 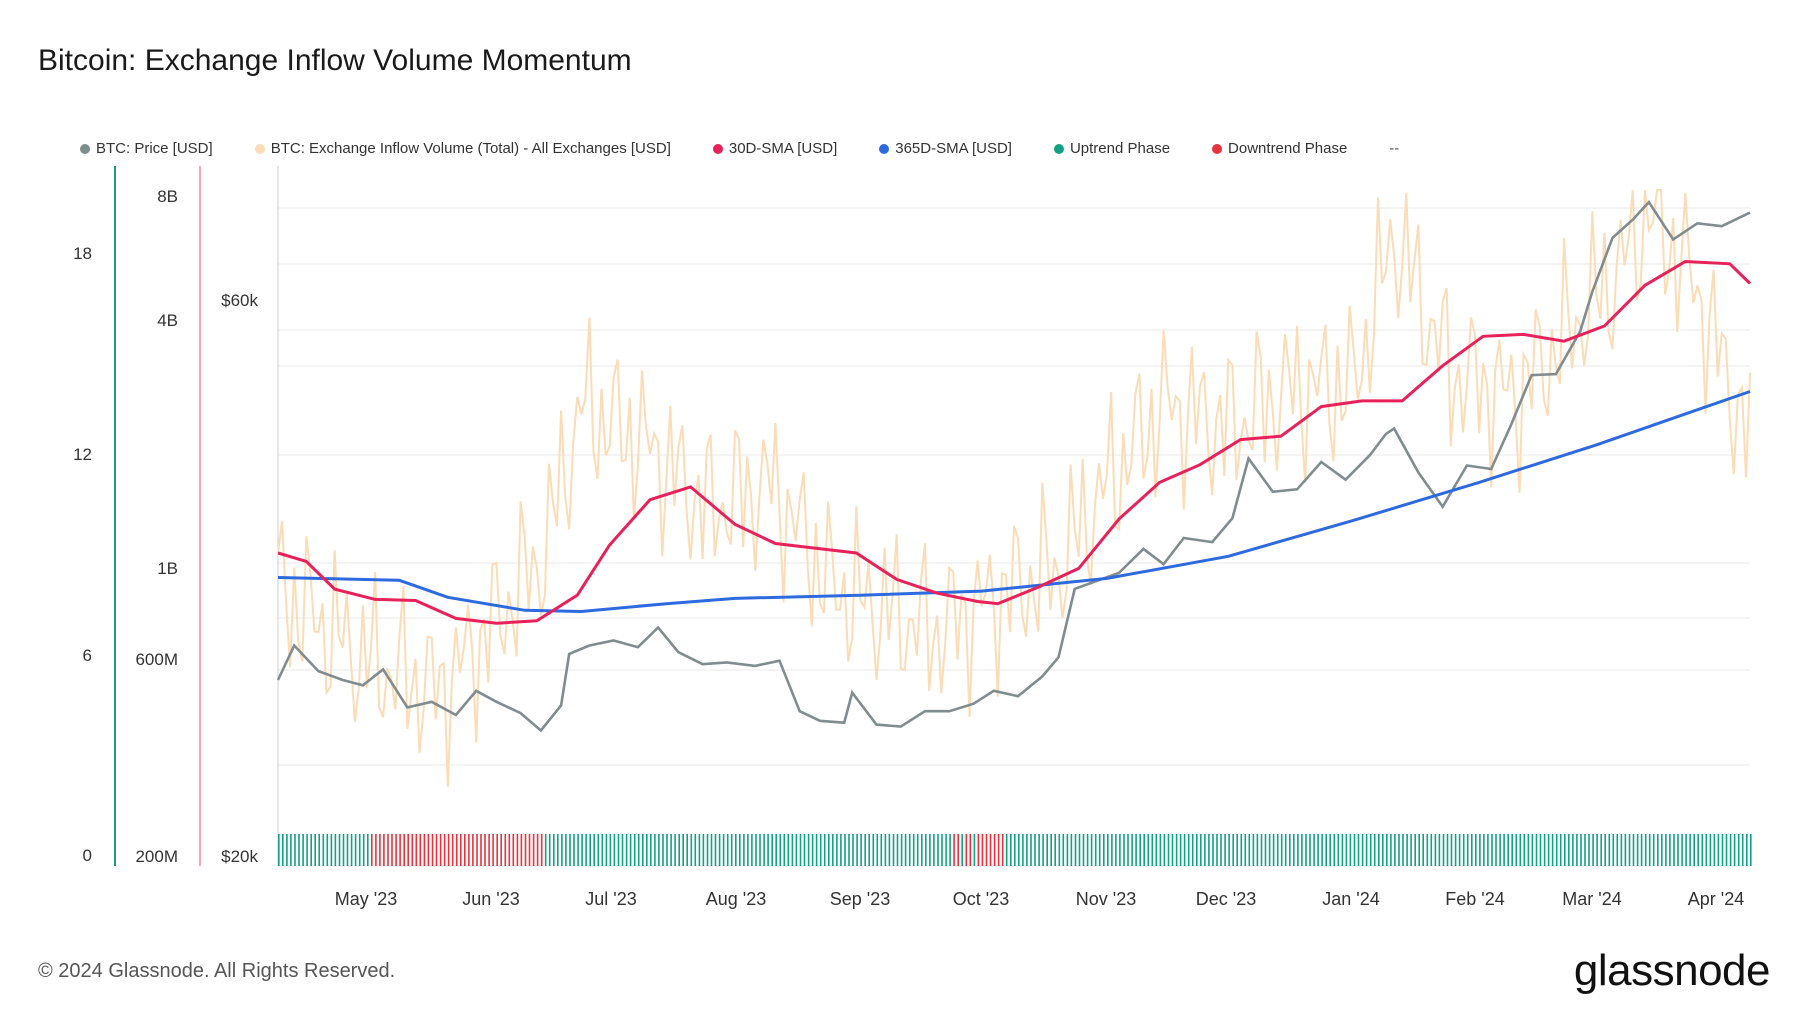 What do you see at coordinates (1394, 148) in the screenshot?
I see `legend-more-toggle: --` at bounding box center [1394, 148].